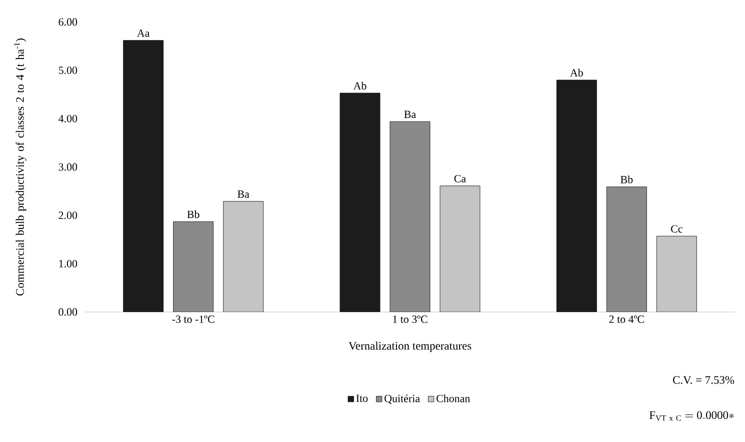  I want to click on y-tick-label: 5.00, so click(68, 70).